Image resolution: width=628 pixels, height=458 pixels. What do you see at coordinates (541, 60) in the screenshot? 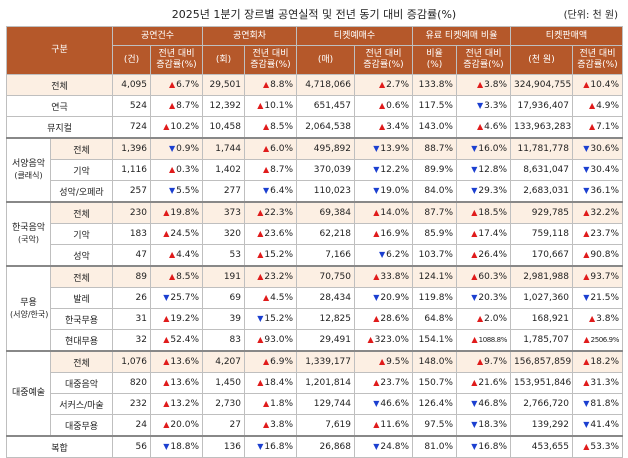
I see `header-sub: (천 원)` at bounding box center [541, 60].